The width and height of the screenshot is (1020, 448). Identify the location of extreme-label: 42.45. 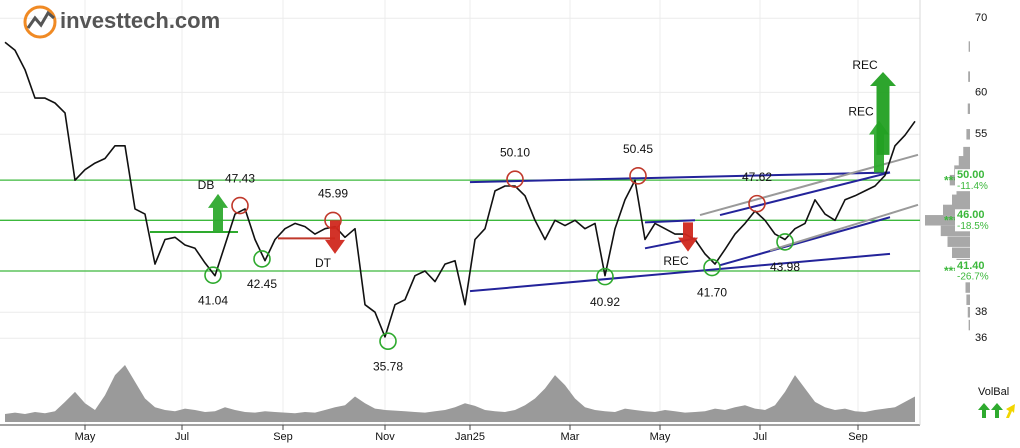
(262, 284).